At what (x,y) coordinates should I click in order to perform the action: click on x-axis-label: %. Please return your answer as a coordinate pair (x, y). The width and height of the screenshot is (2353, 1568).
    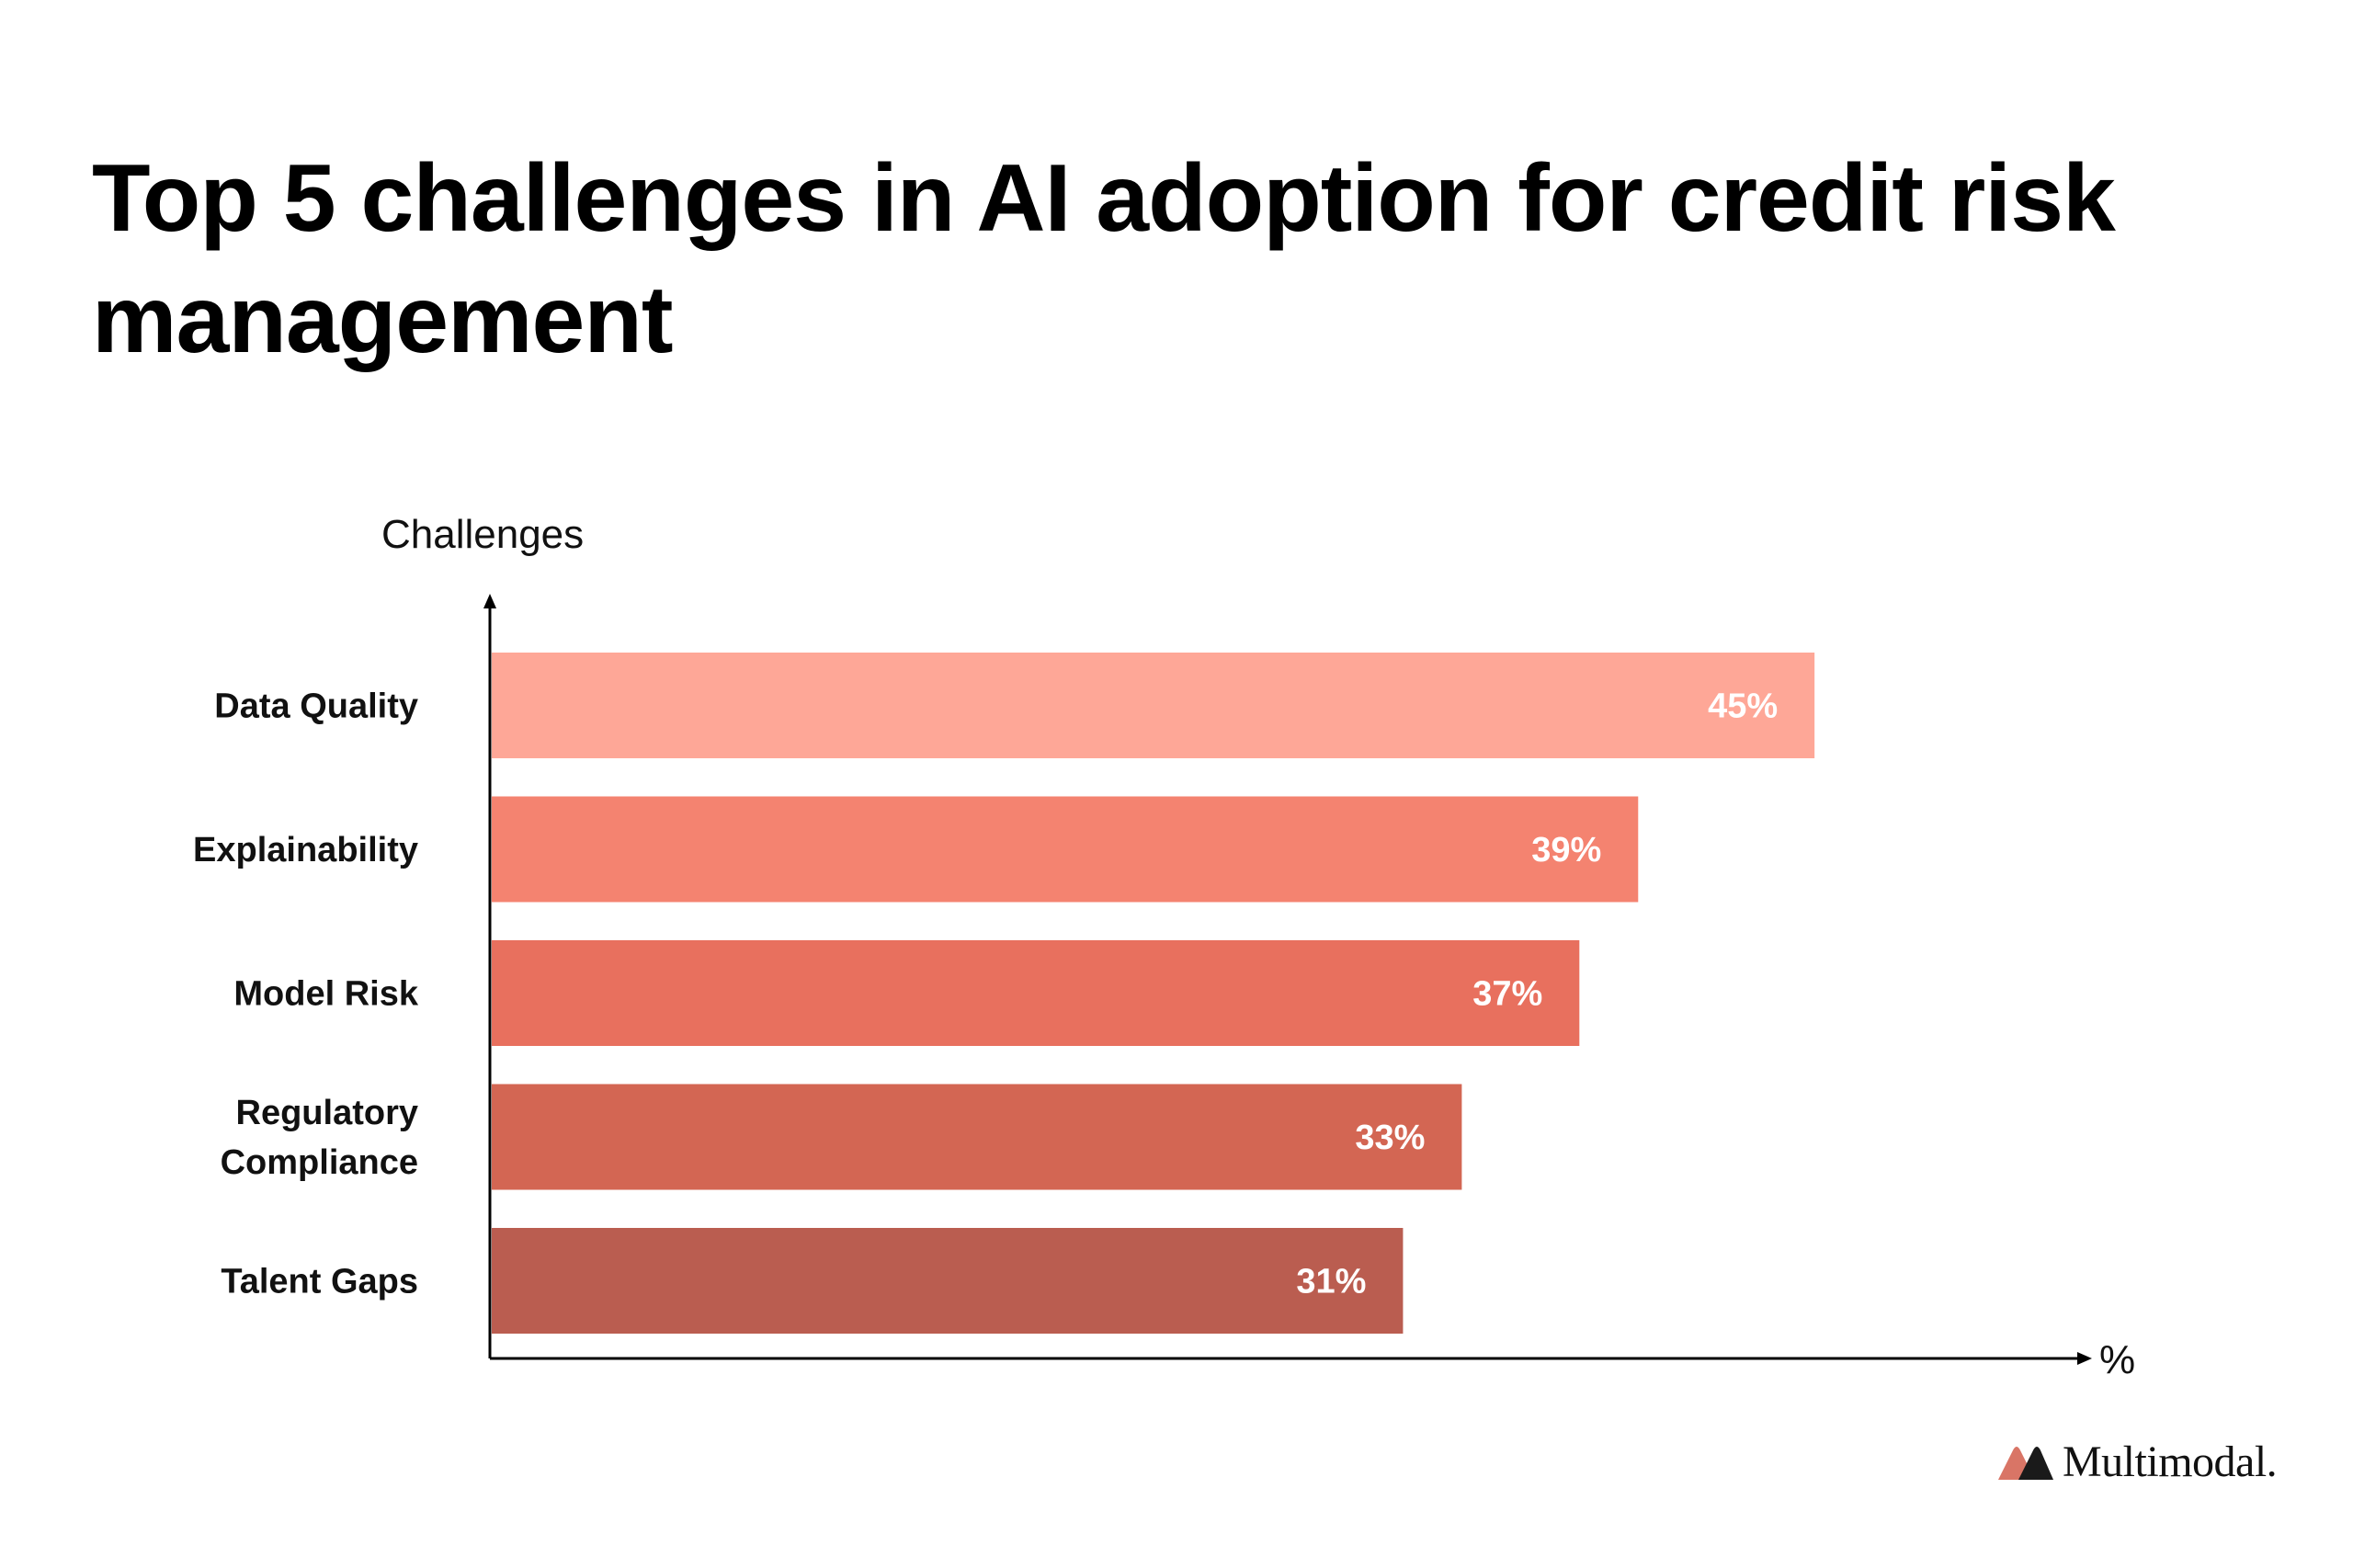
    Looking at the image, I should click on (2117, 1359).